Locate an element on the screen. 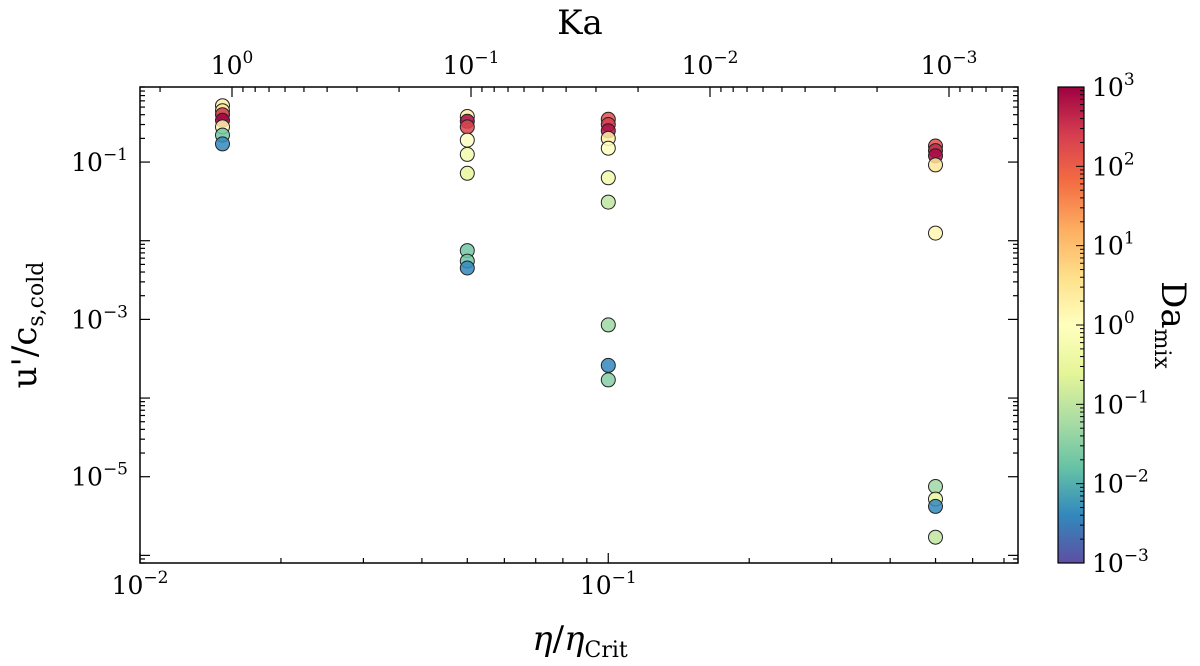  colorbar-tick-label: 10³ is located at coordinates (1113, 86).